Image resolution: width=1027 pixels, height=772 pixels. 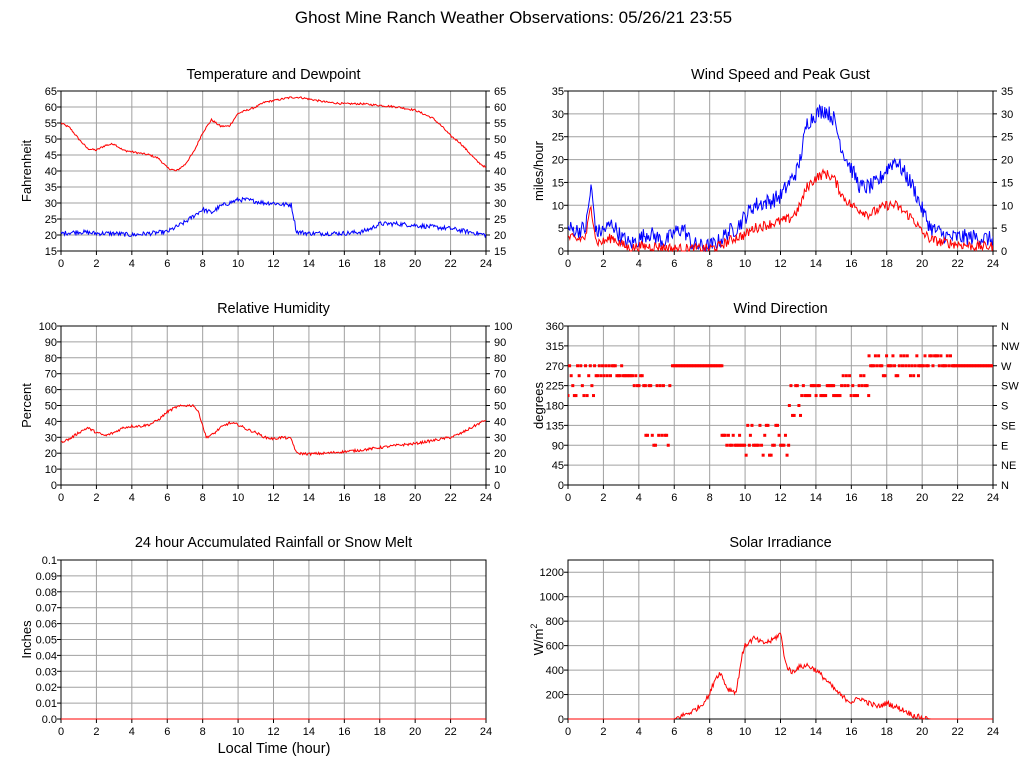 I want to click on wind-ytick-right-label: 25, so click(x=1007, y=138).